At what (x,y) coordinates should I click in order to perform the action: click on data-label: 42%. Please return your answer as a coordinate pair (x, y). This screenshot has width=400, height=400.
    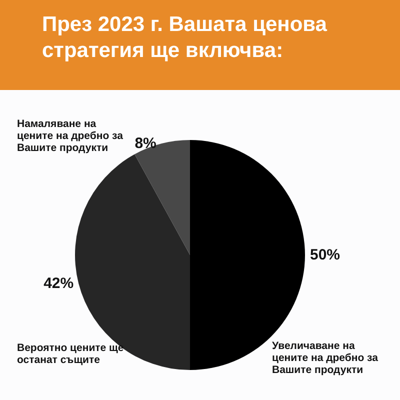
    Looking at the image, I should click on (59, 283).